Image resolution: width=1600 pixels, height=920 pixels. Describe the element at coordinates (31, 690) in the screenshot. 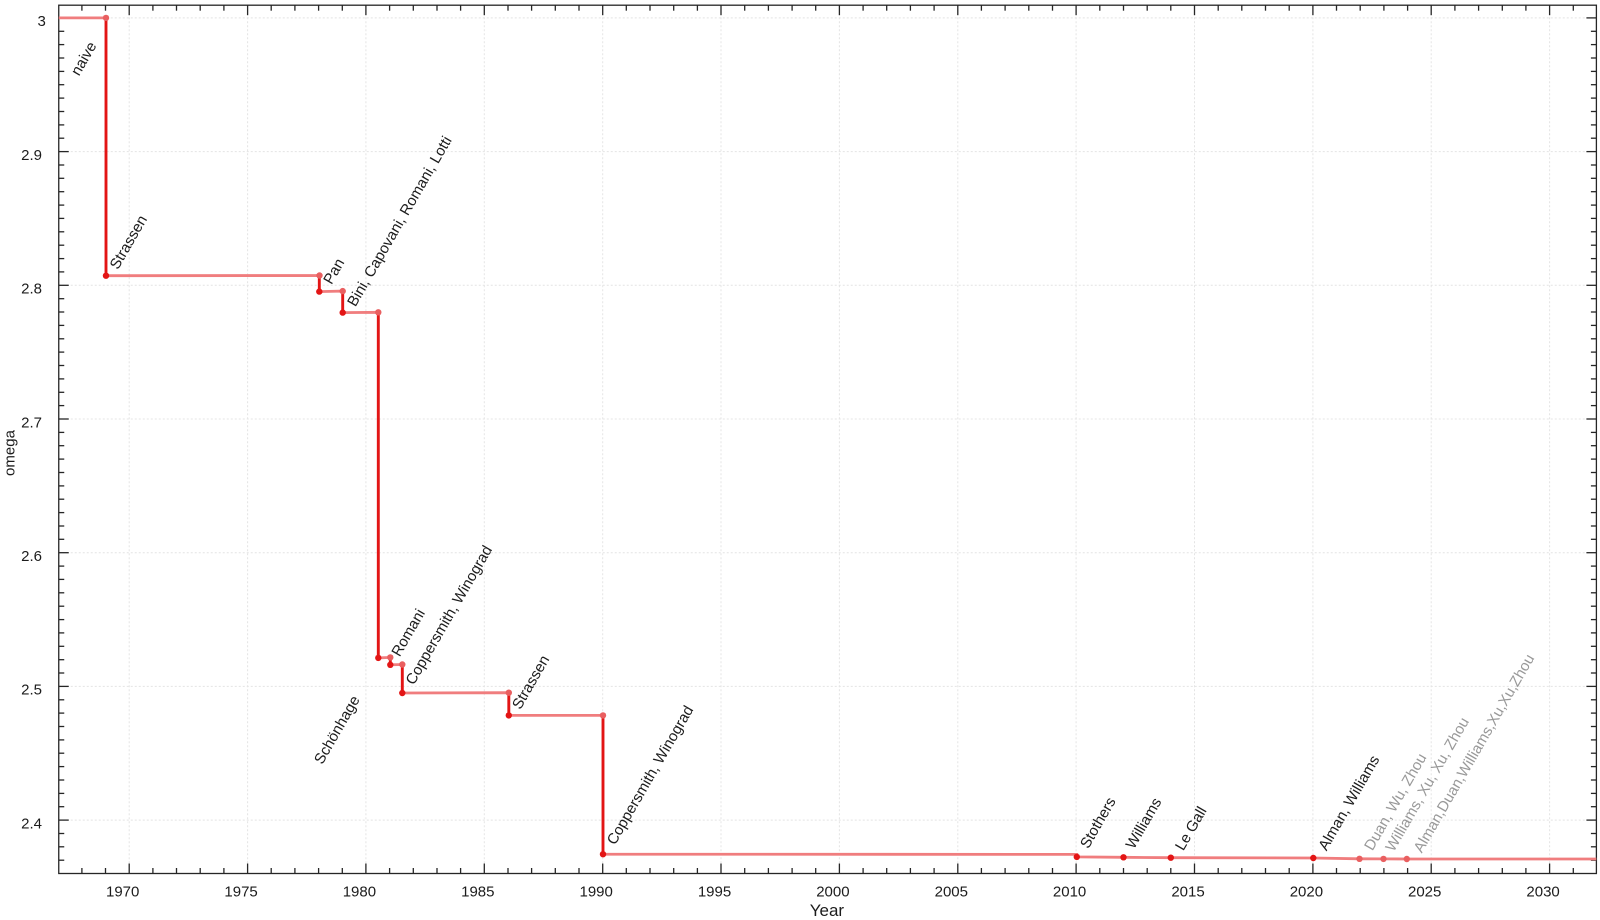

I see `svg-text: 2.5` at that location.